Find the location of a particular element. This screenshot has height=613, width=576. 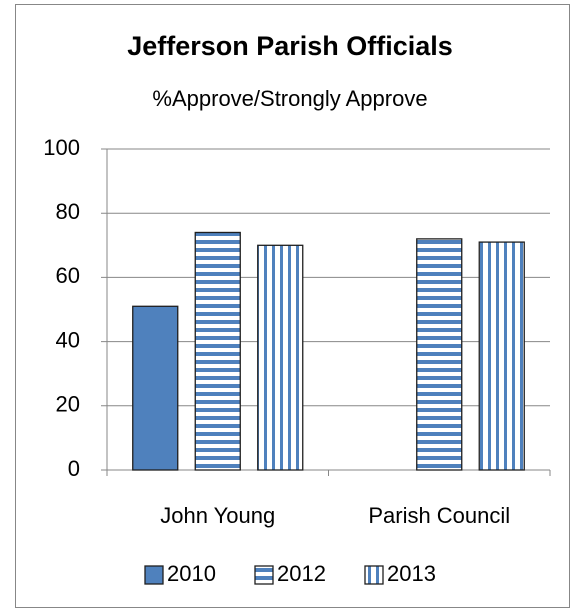

y-tick-label: 0 is located at coordinates (74, 468).